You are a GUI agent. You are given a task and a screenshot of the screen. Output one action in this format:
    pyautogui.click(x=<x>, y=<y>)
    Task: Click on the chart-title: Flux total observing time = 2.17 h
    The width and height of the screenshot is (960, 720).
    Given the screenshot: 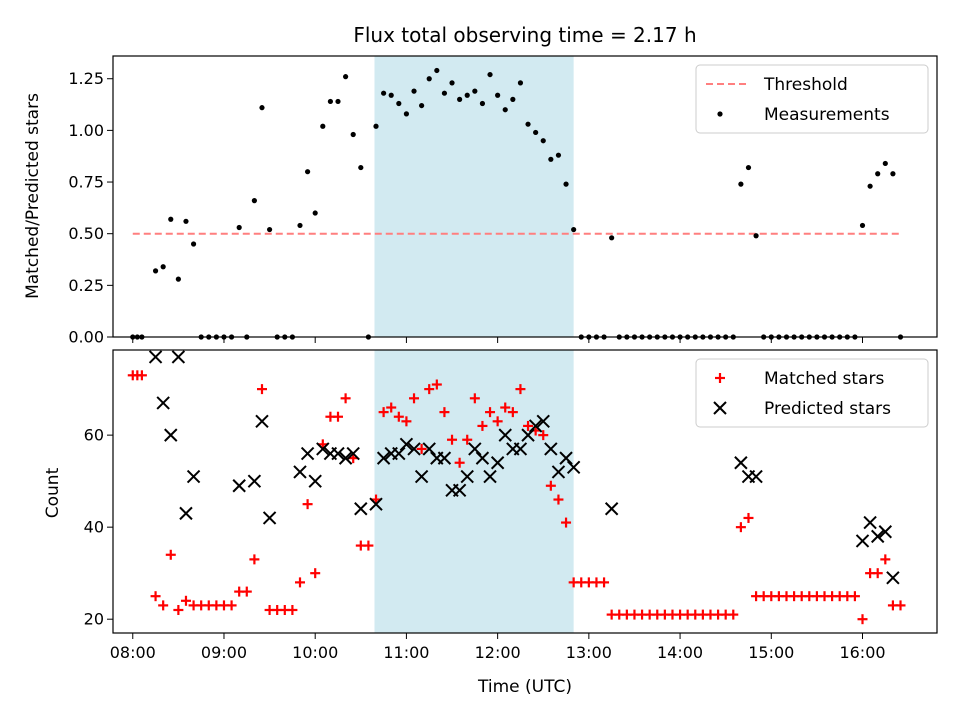 What is the action you would take?
    pyautogui.click(x=524, y=35)
    